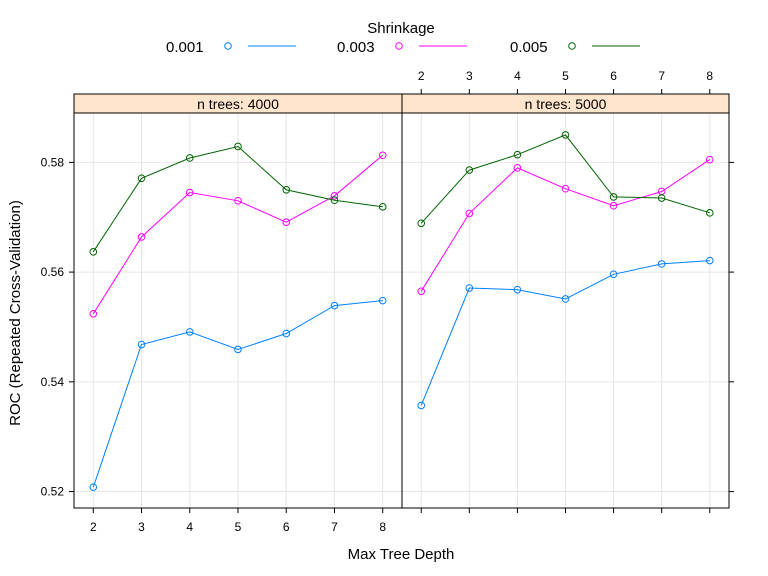 The image size is (768, 576). I want to click on strip-label: n trees: 4000, so click(238, 104).